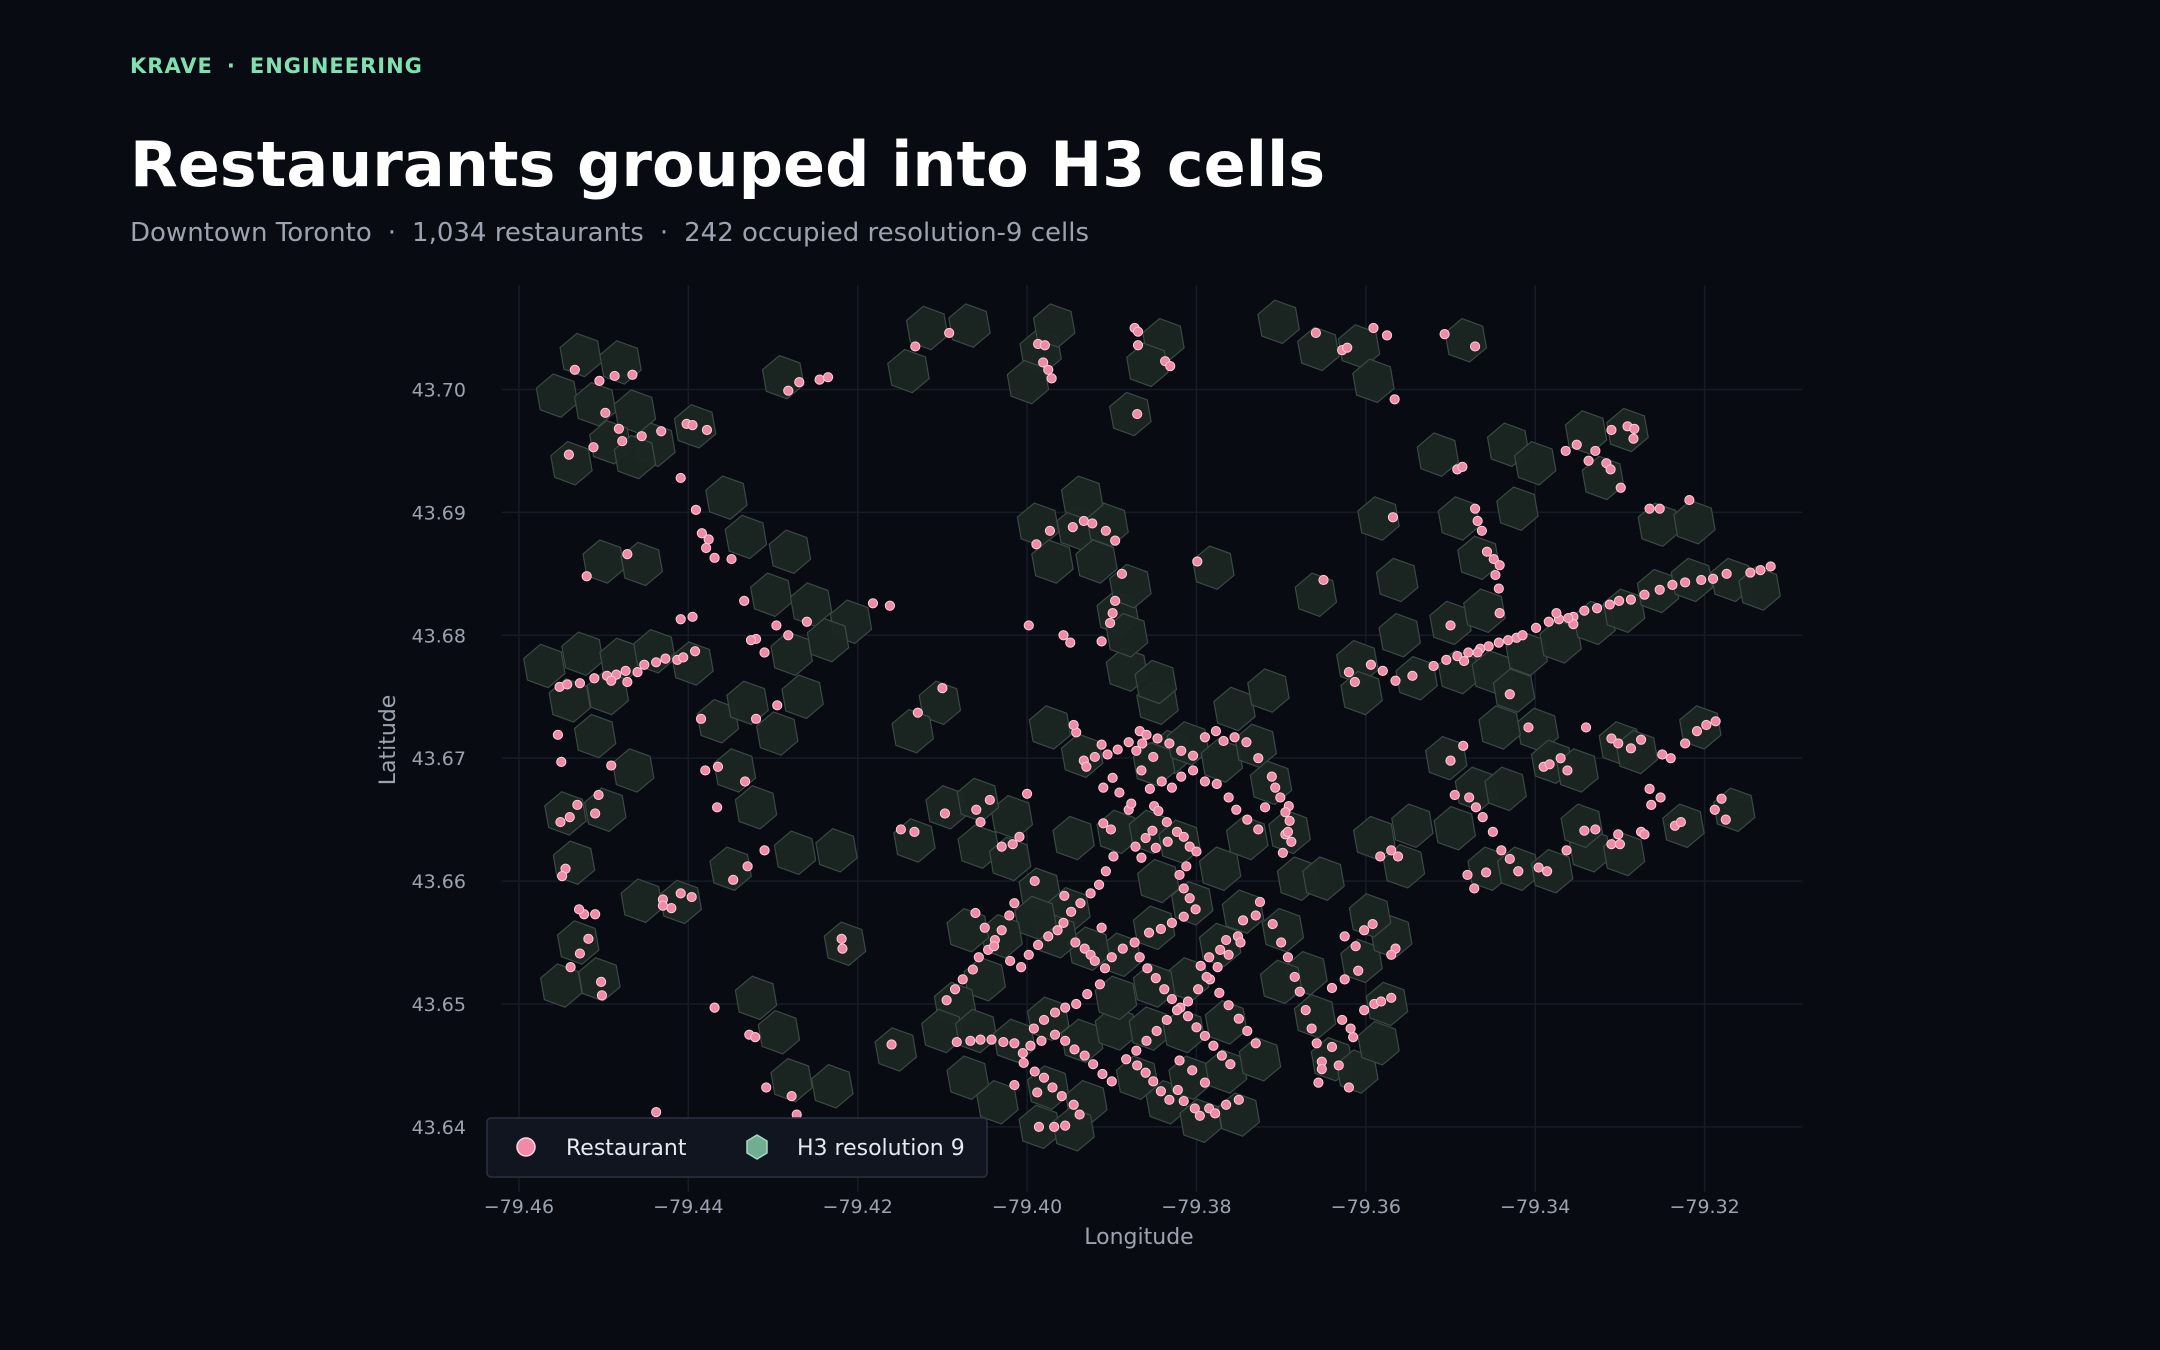 This screenshot has height=1350, width=2160. What do you see at coordinates (439, 513) in the screenshot?
I see `y-tick-label: 43.69` at bounding box center [439, 513].